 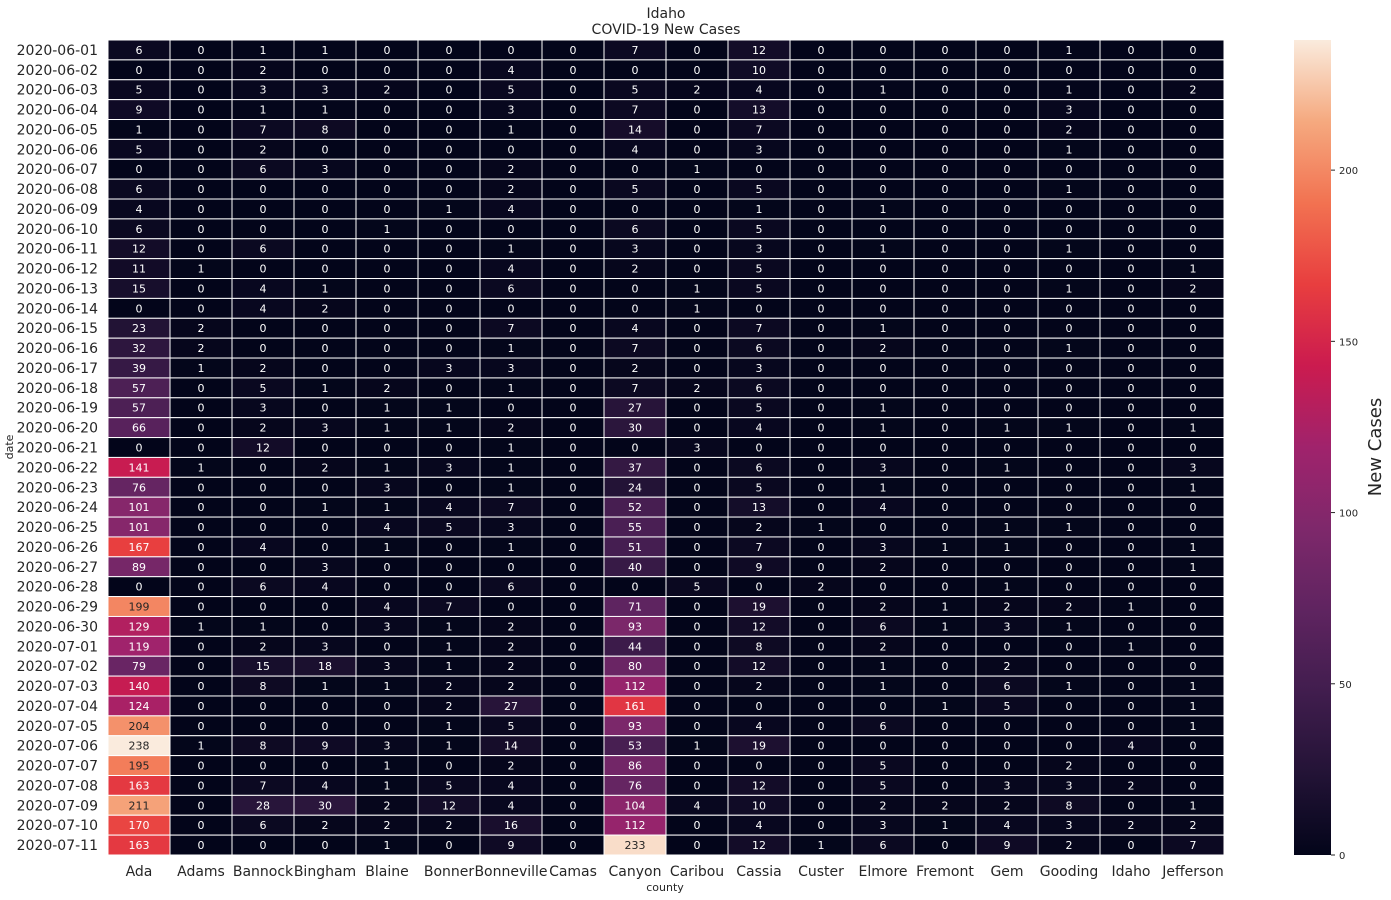 I want to click on y-tick-label: 2020-06-28, so click(x=57, y=588).